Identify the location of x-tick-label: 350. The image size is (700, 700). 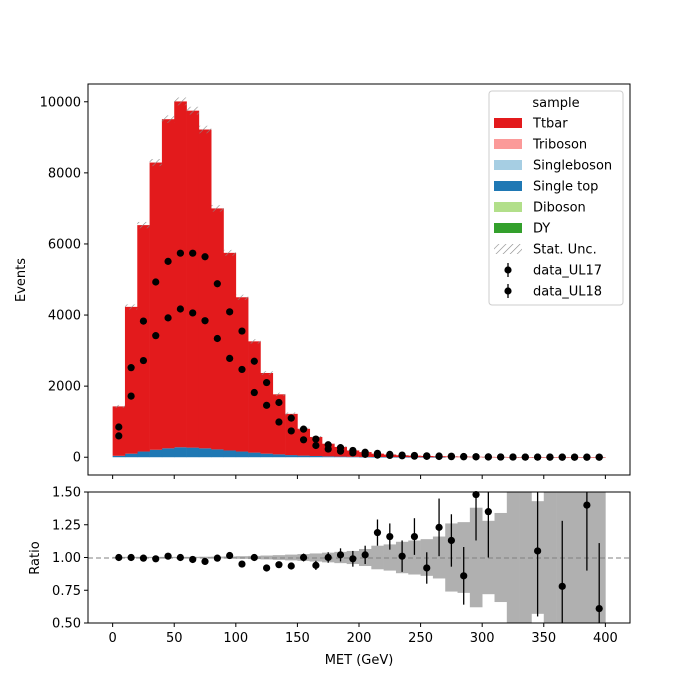
(543, 638).